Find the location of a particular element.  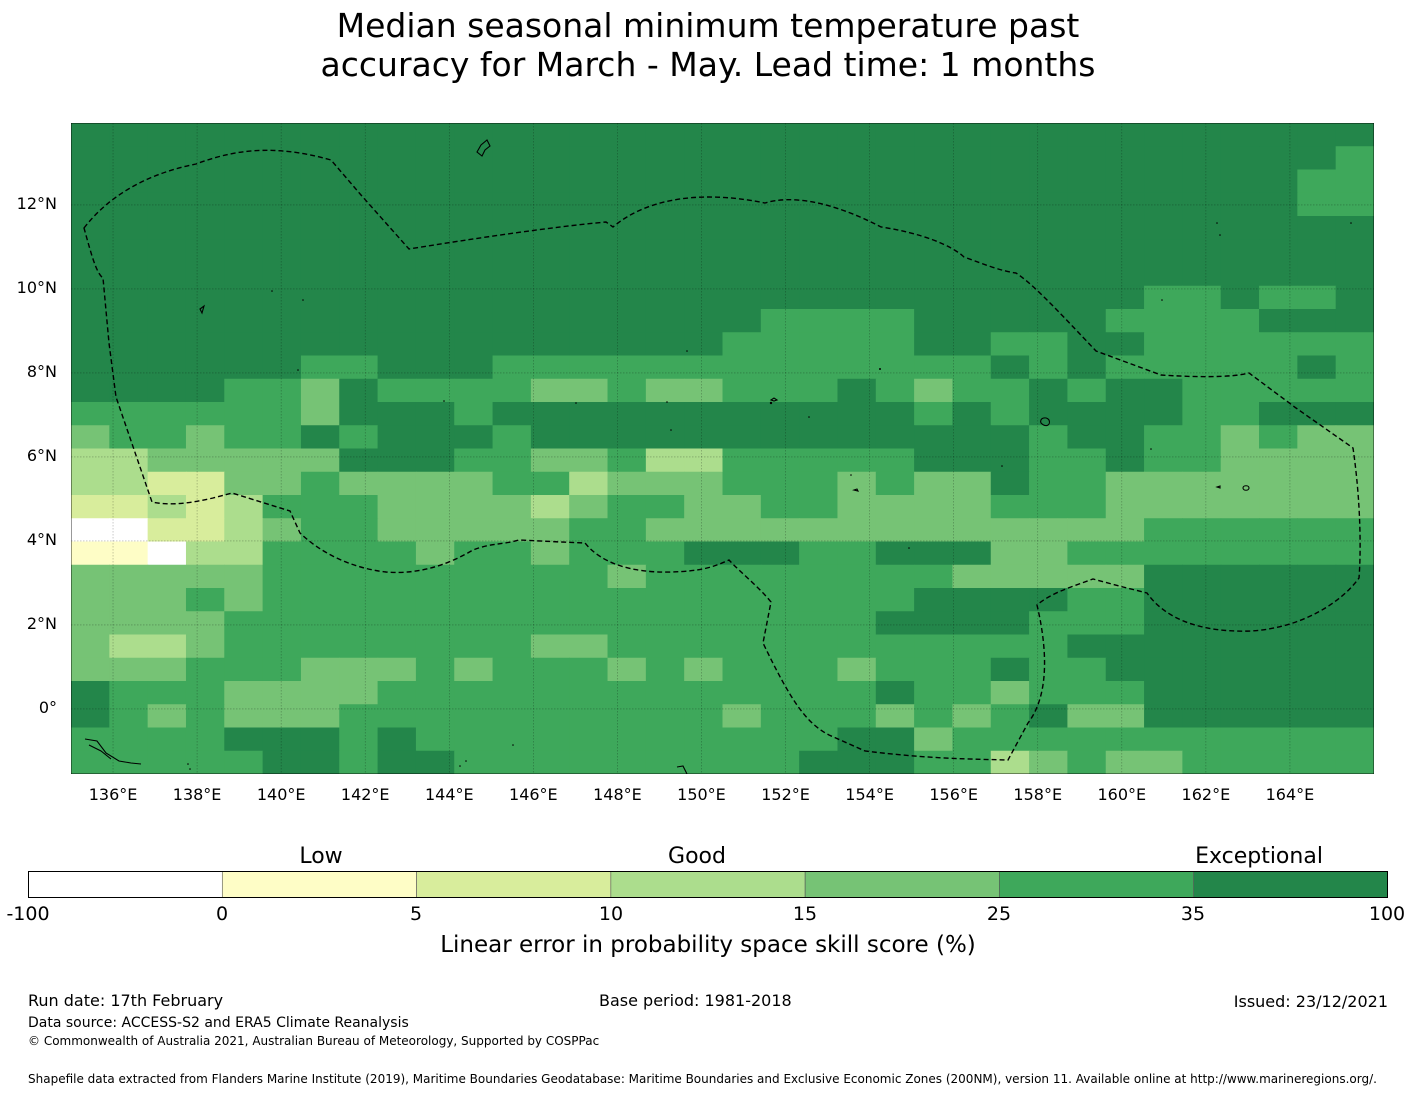

base-period: Base period: 1981-2018 is located at coordinates (695, 1000).